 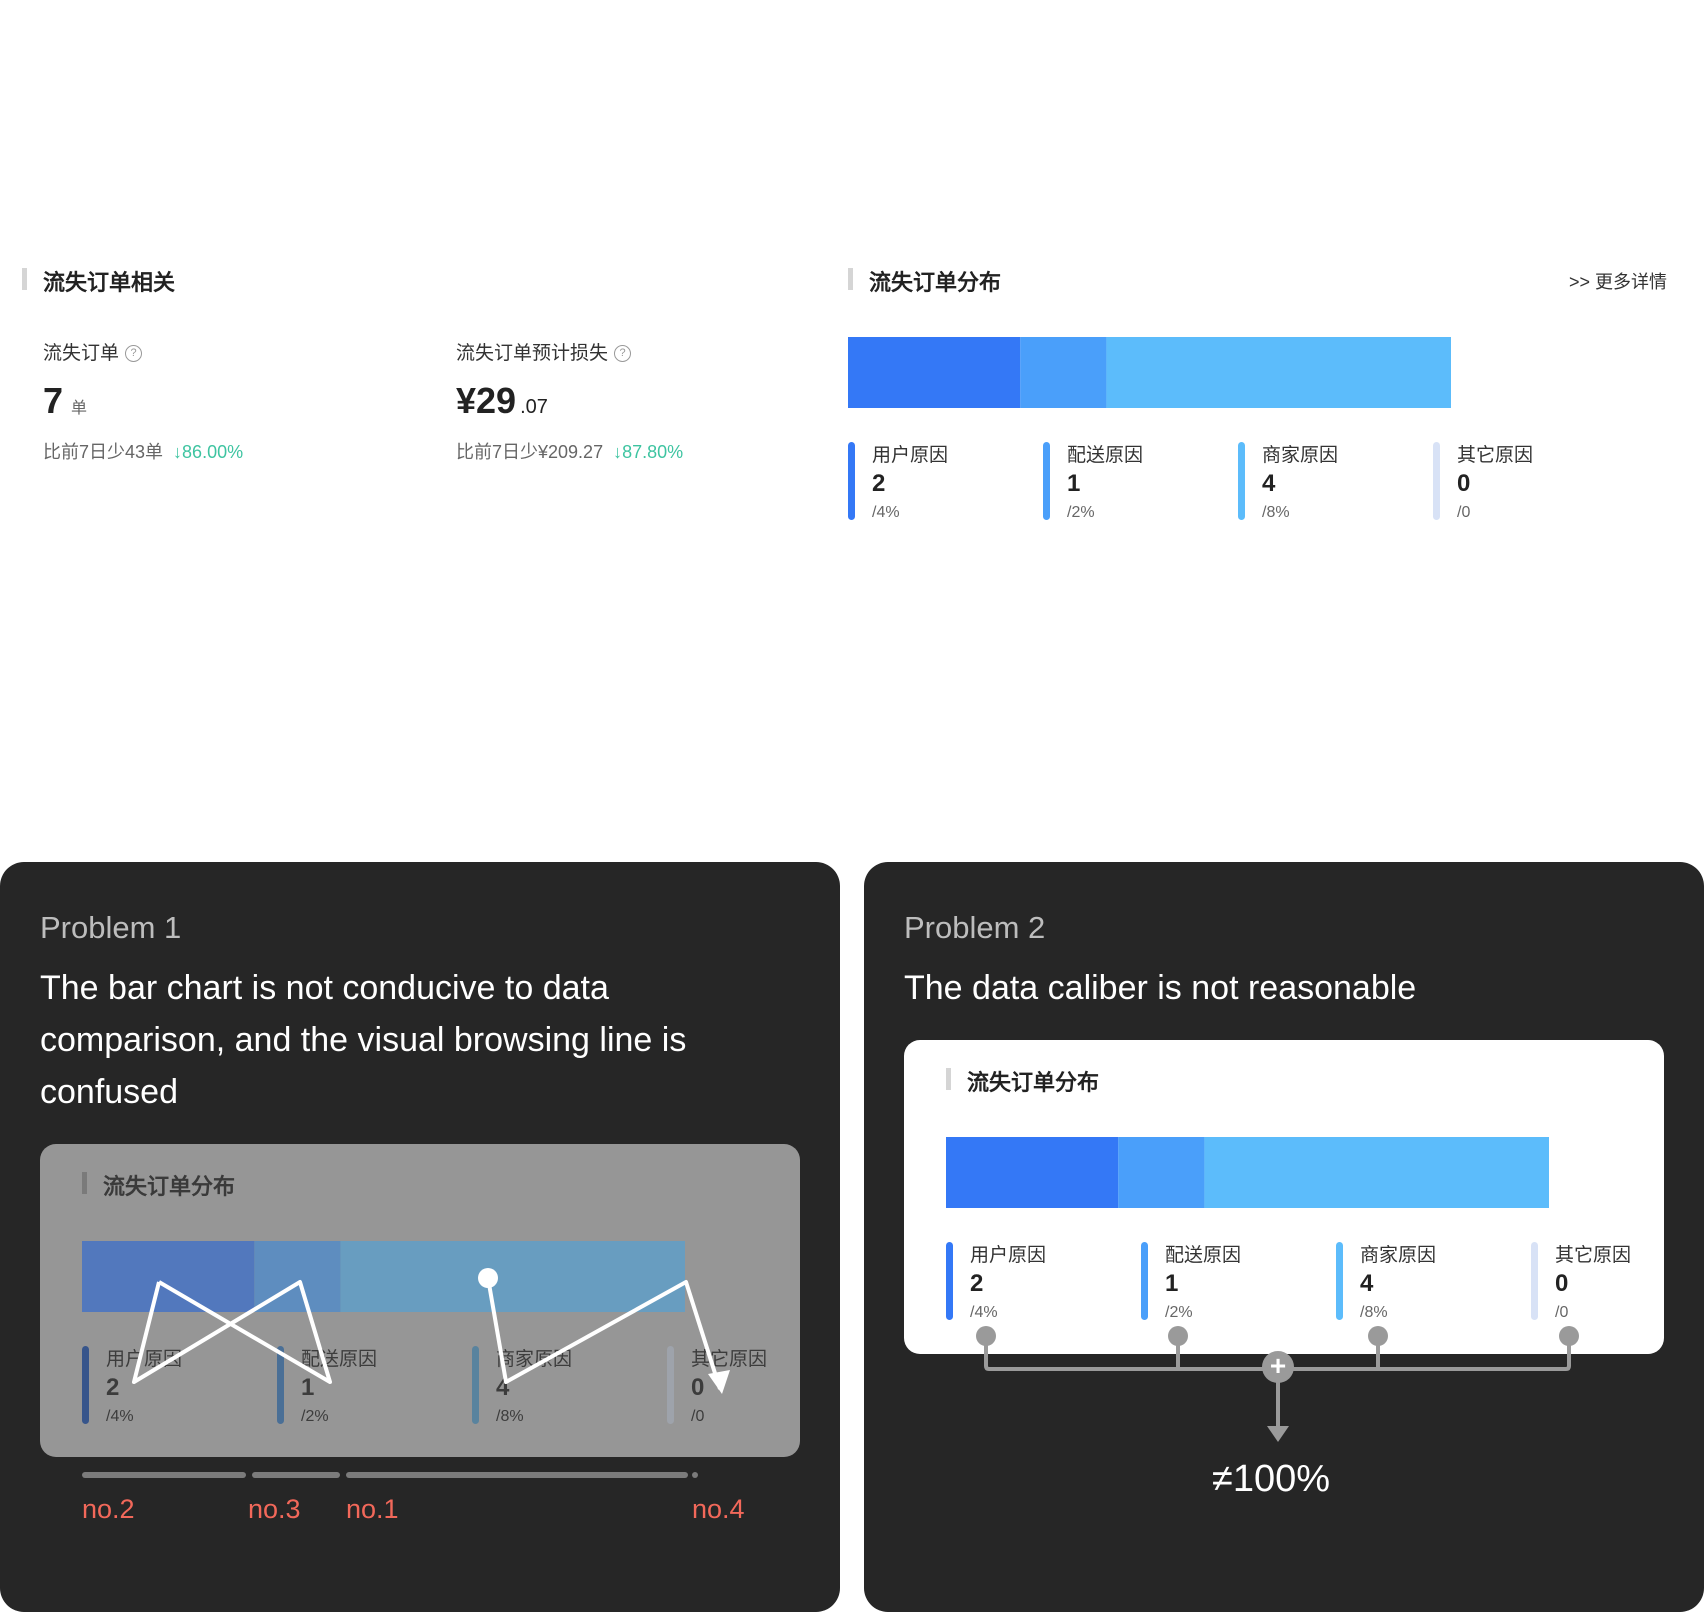 I want to click on rank-line-delivery, so click(x=296, y=1475).